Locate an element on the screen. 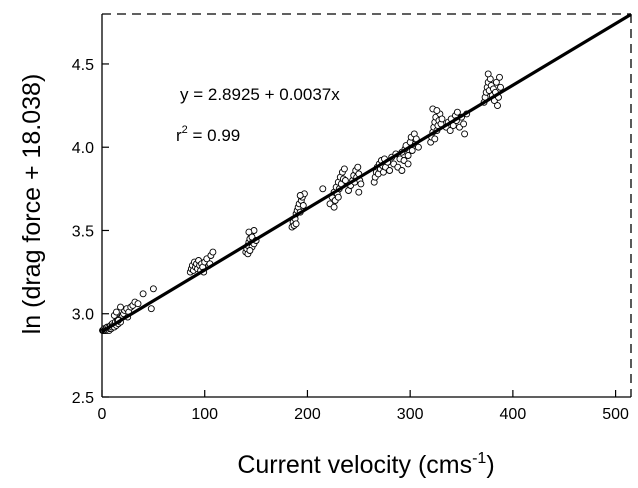  x-axis-label-superscript: -1 is located at coordinates (479, 458).